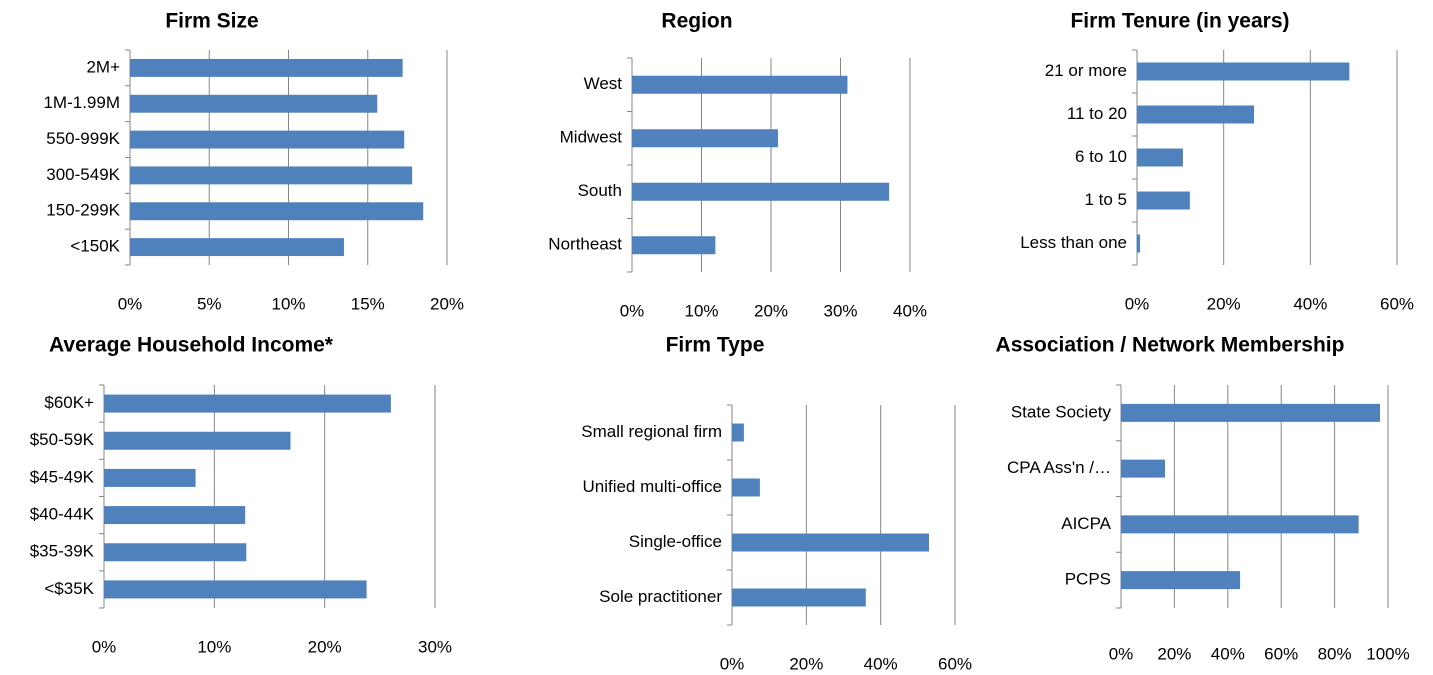 Image resolution: width=1433 pixels, height=675 pixels. What do you see at coordinates (62, 476) in the screenshot?
I see `y-tick-label: $45-49K` at bounding box center [62, 476].